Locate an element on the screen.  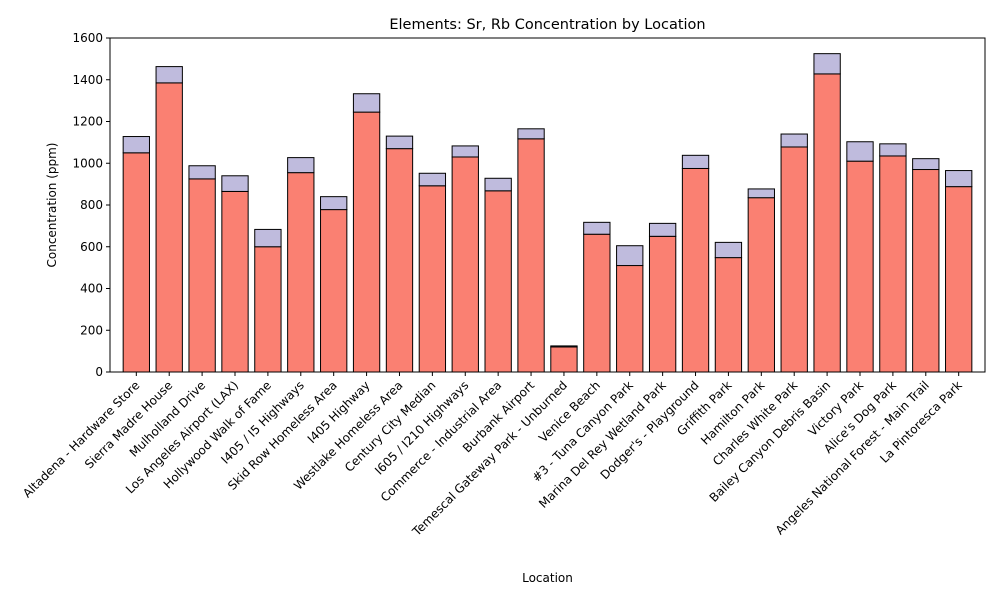
y-axis-title: Concentration (ppm) is located at coordinates (52, 205).